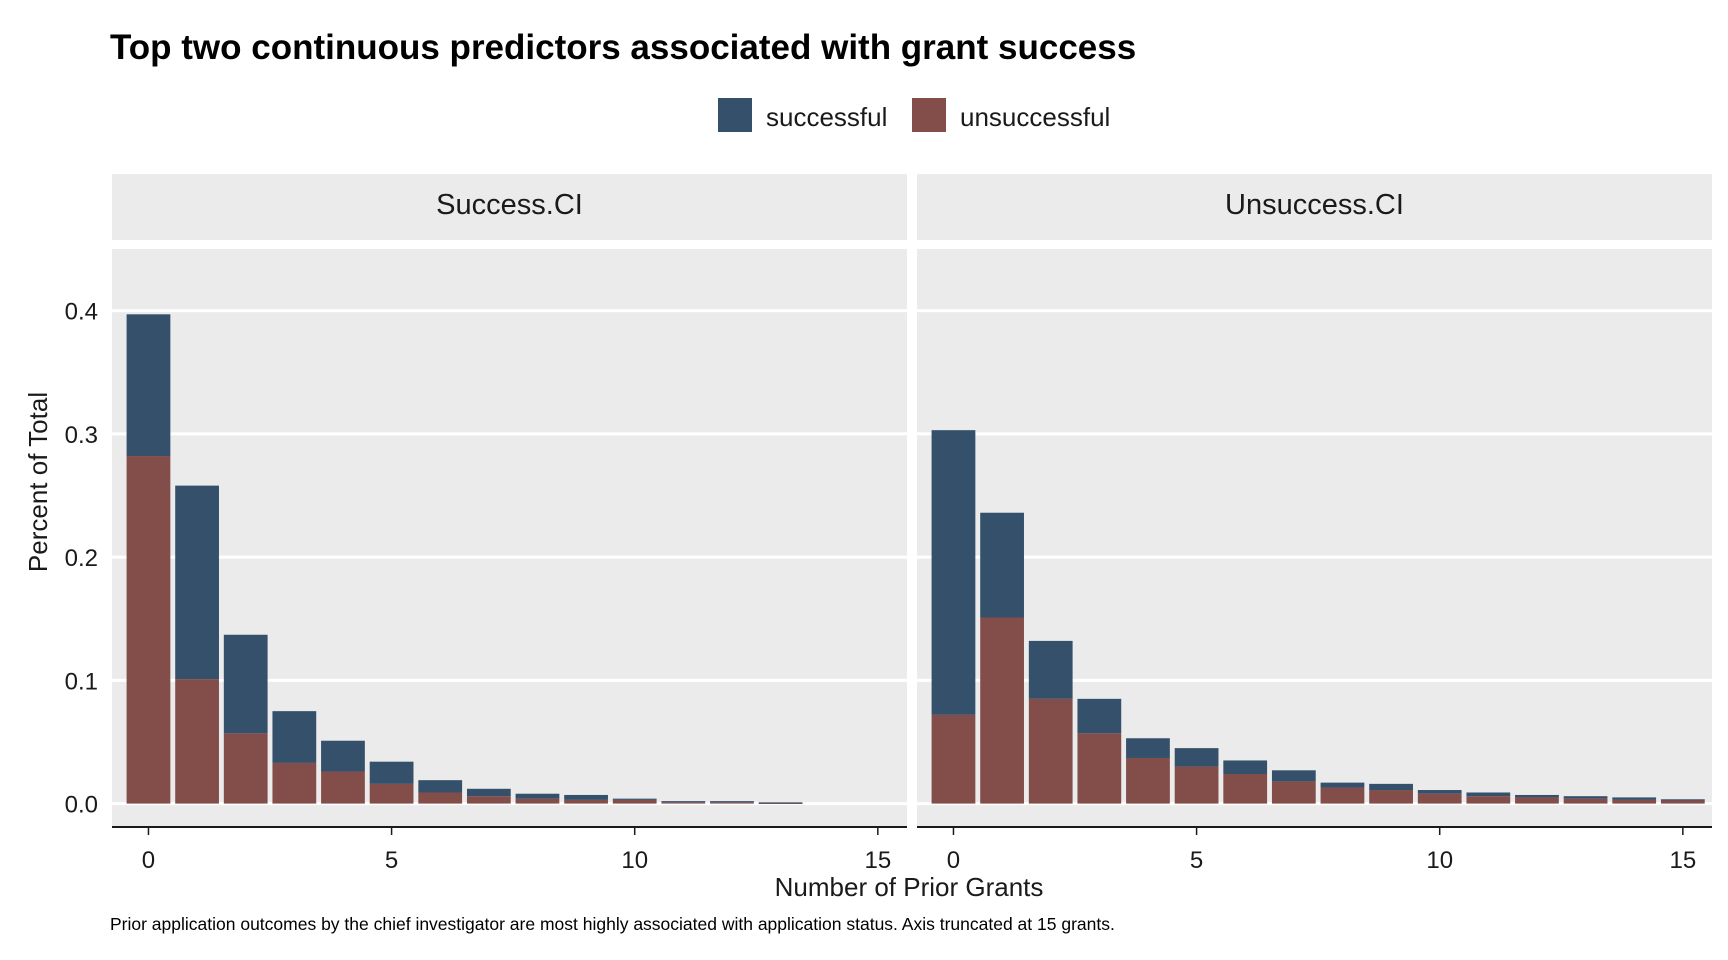 The width and height of the screenshot is (1728, 960). I want to click on strip-label: Success.CI, so click(509, 205).